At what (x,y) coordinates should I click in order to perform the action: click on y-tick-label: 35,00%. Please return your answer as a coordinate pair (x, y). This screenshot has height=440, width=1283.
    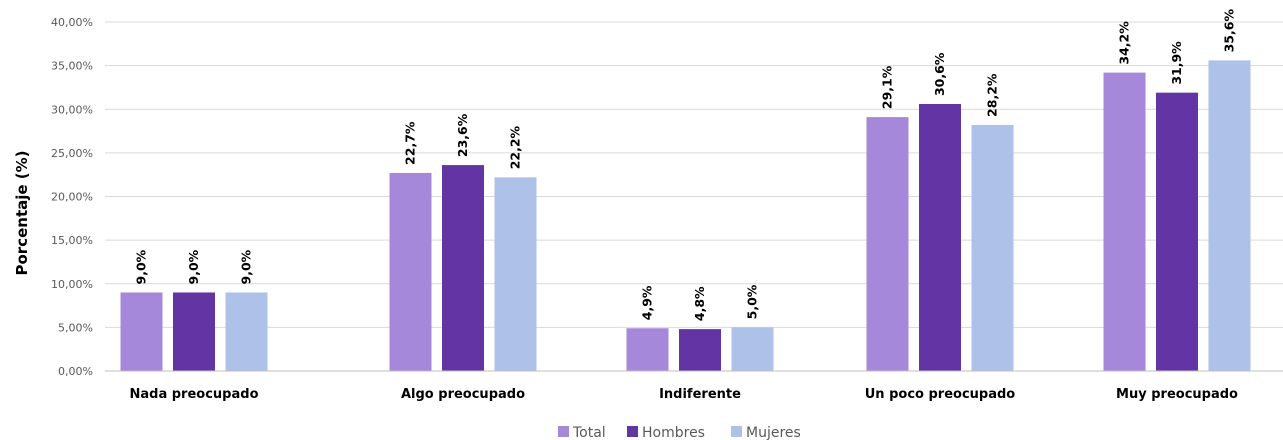
    Looking at the image, I should click on (72, 66).